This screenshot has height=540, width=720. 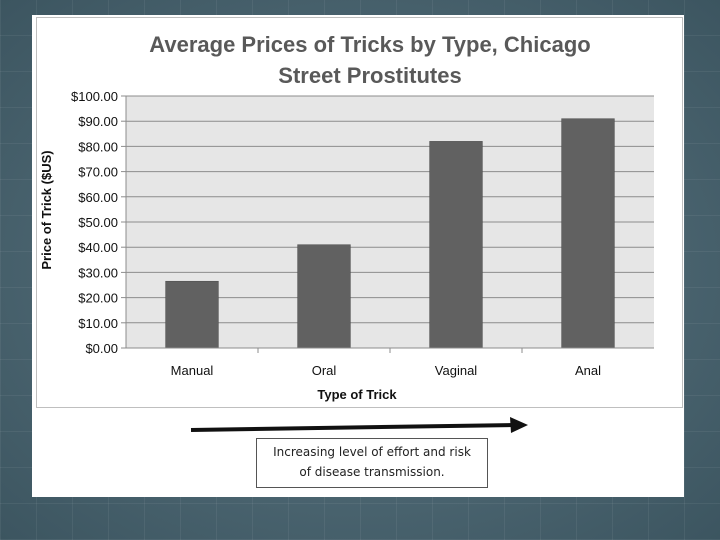 What do you see at coordinates (98, 222) in the screenshot?
I see `y-tick-label: $50.00` at bounding box center [98, 222].